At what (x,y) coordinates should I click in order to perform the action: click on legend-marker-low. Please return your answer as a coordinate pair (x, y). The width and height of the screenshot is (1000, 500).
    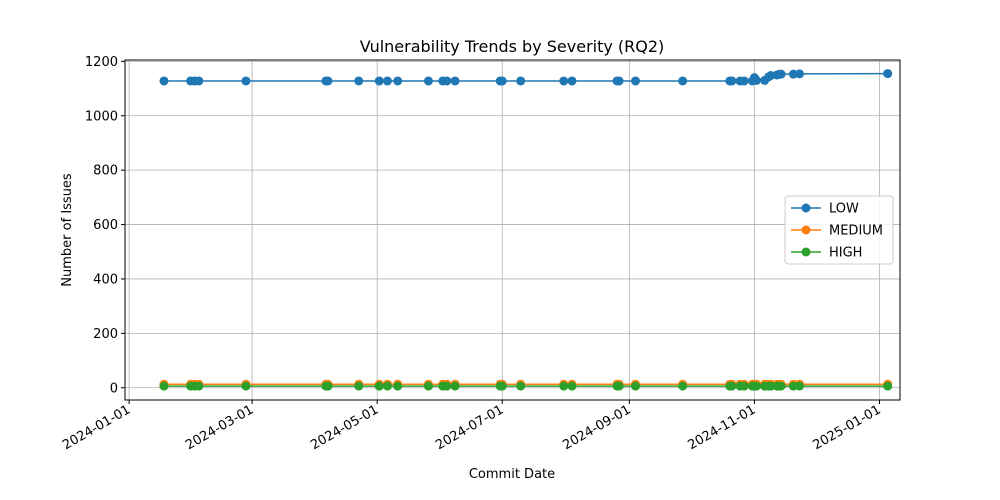
    Looking at the image, I should click on (806, 208).